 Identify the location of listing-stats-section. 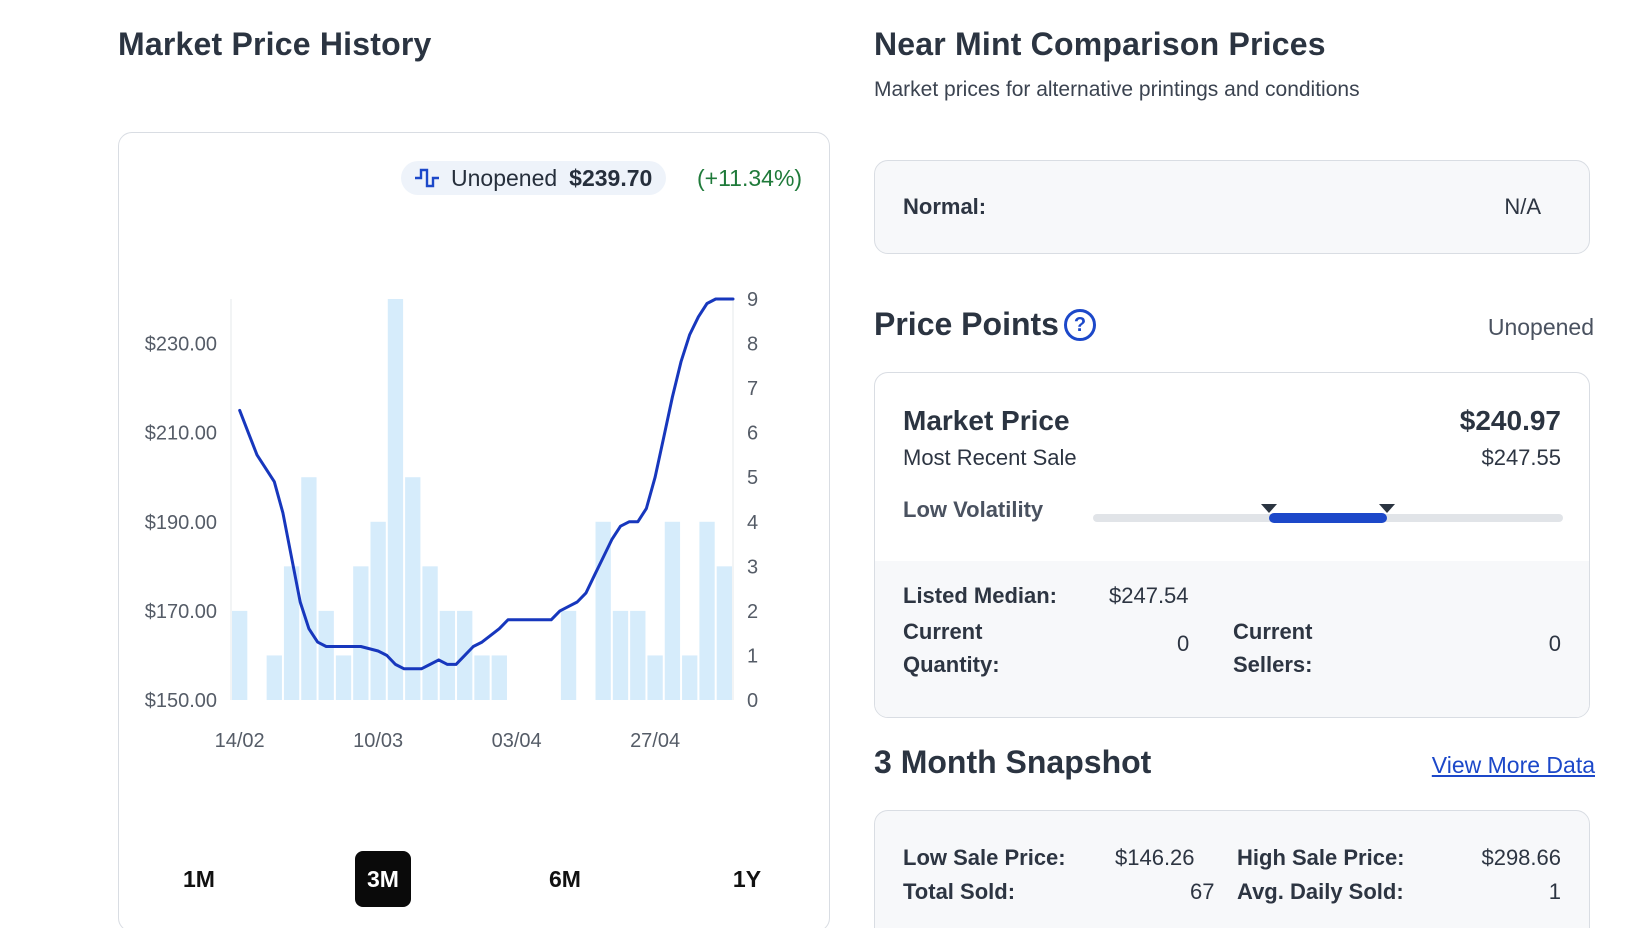
(1232, 639).